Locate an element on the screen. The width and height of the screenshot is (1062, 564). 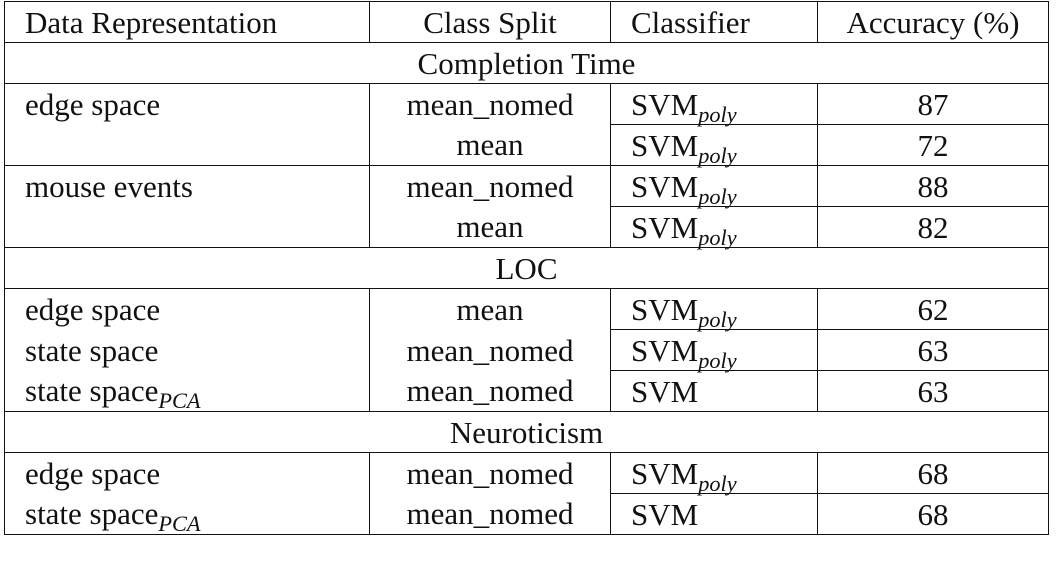
header-data-representation: Data Representation is located at coordinates (187, 22).